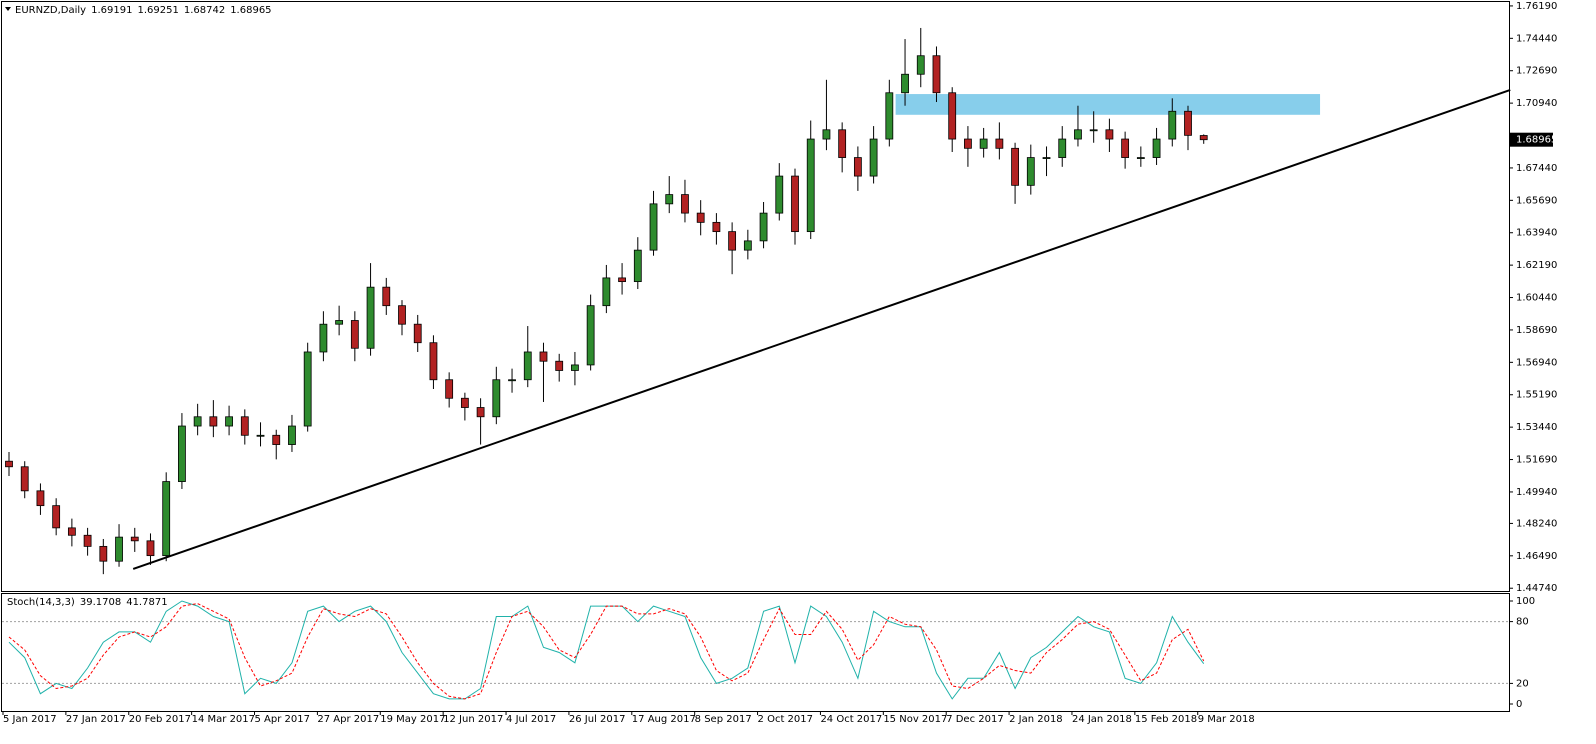 The height and width of the screenshot is (744, 1596). Describe the element at coordinates (250, 10) in the screenshot. I see `last-close: 1.68965` at that location.